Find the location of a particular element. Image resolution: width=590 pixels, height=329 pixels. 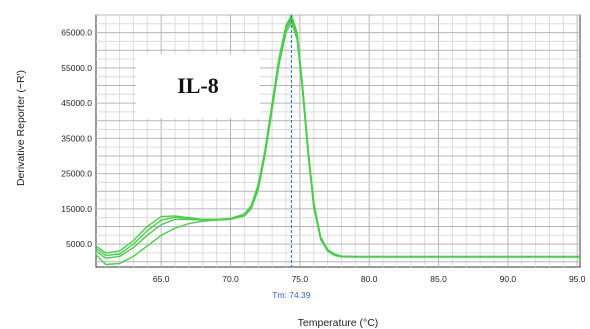

chart-title: IL-8 is located at coordinates (198, 85).